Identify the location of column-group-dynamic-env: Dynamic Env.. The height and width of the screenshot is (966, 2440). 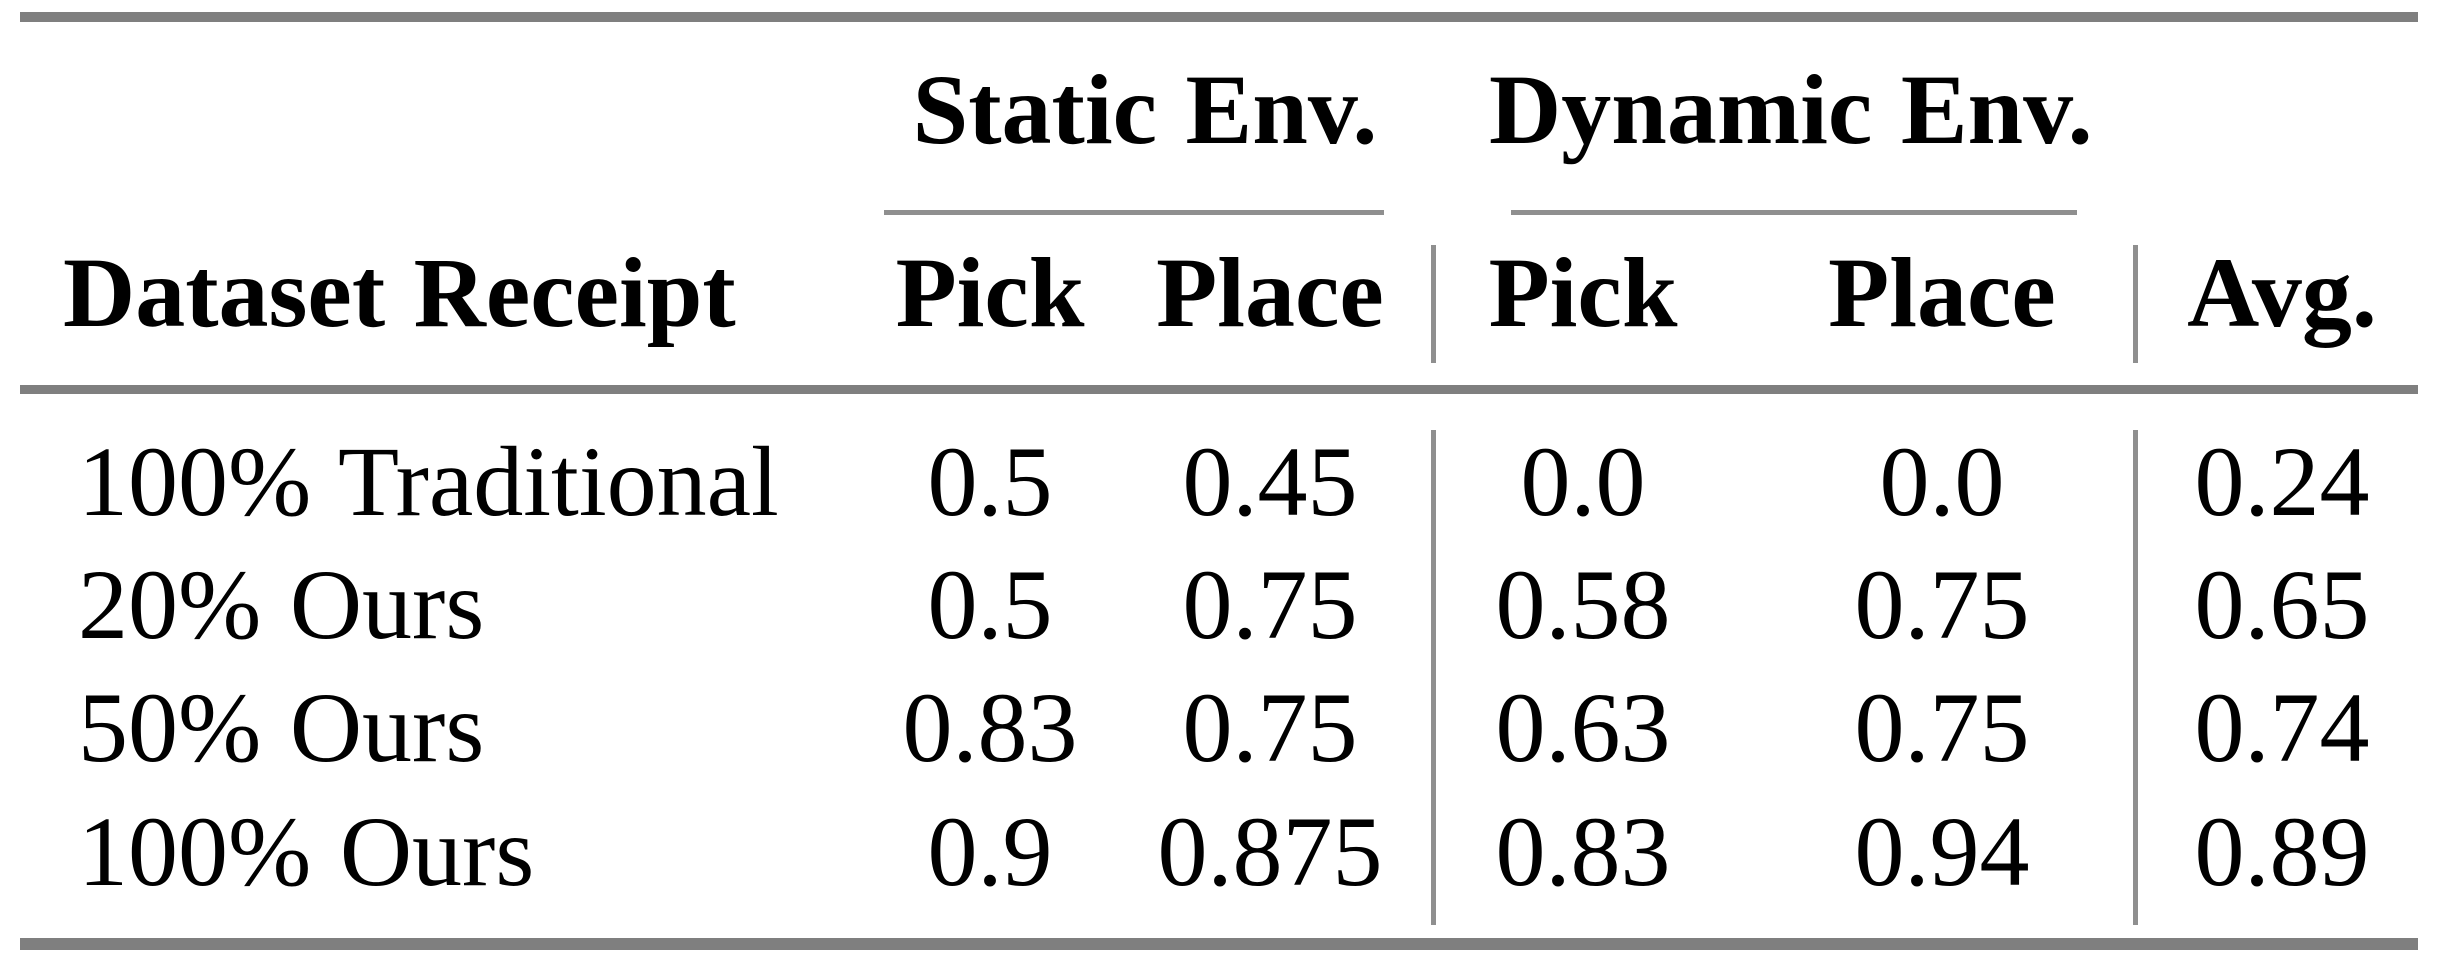
(1791, 109).